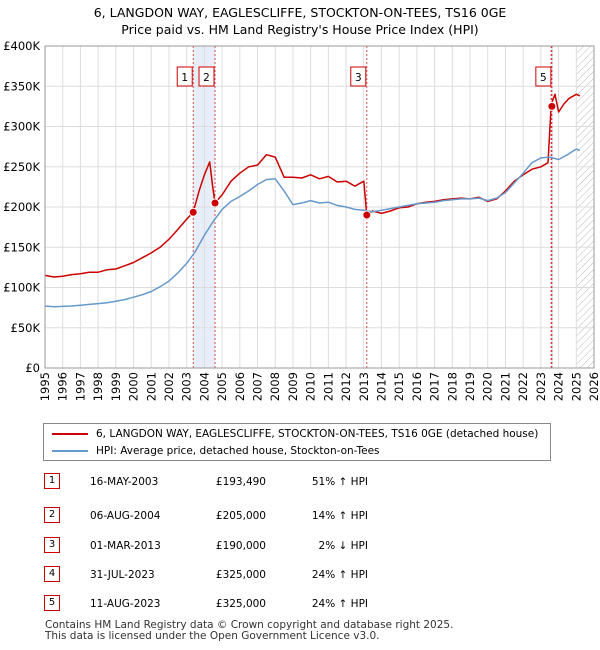 The image size is (600, 650). I want to click on y-tick-label: £350K, so click(21, 86).